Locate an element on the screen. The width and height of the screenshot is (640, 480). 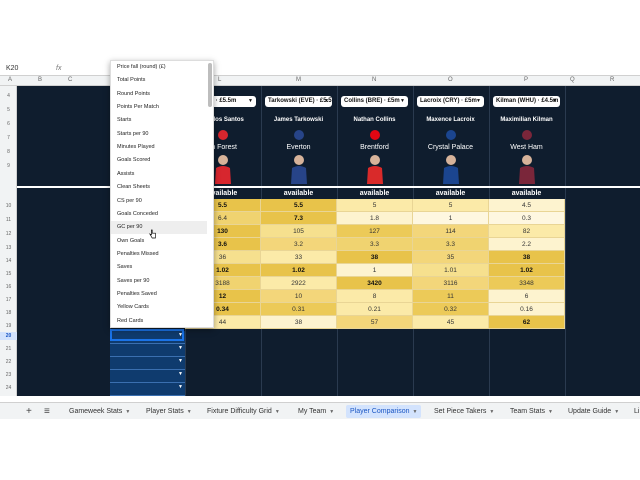
row-header: 24 is located at coordinates (8, 388).